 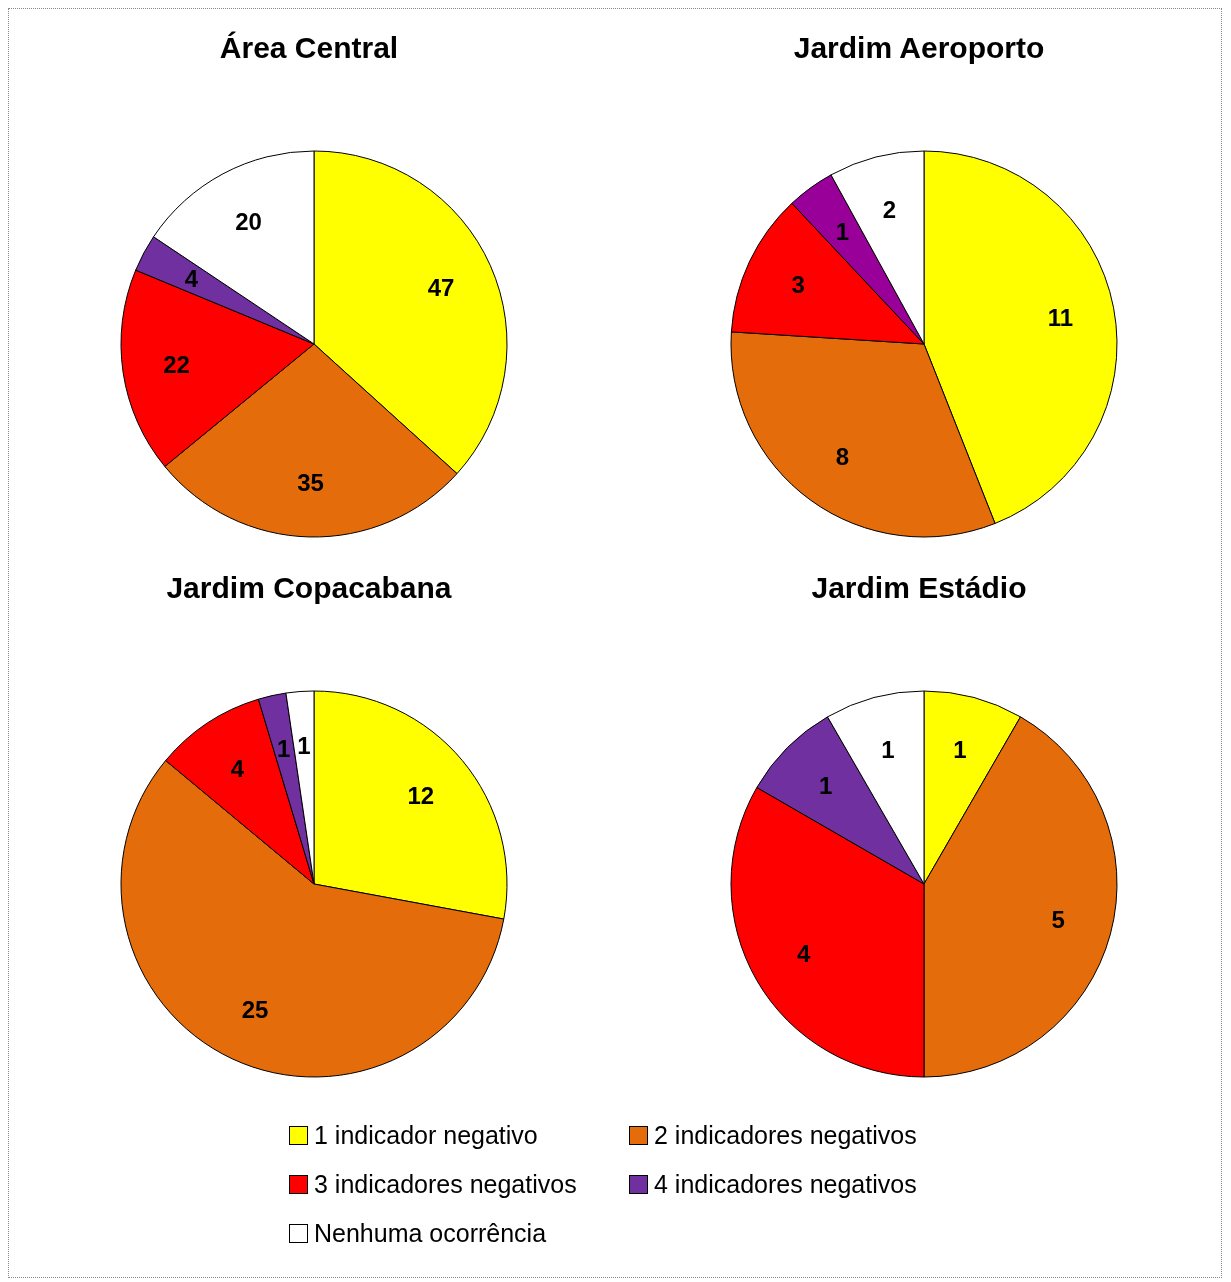 I want to click on data-label: 5, so click(x=1058, y=920).